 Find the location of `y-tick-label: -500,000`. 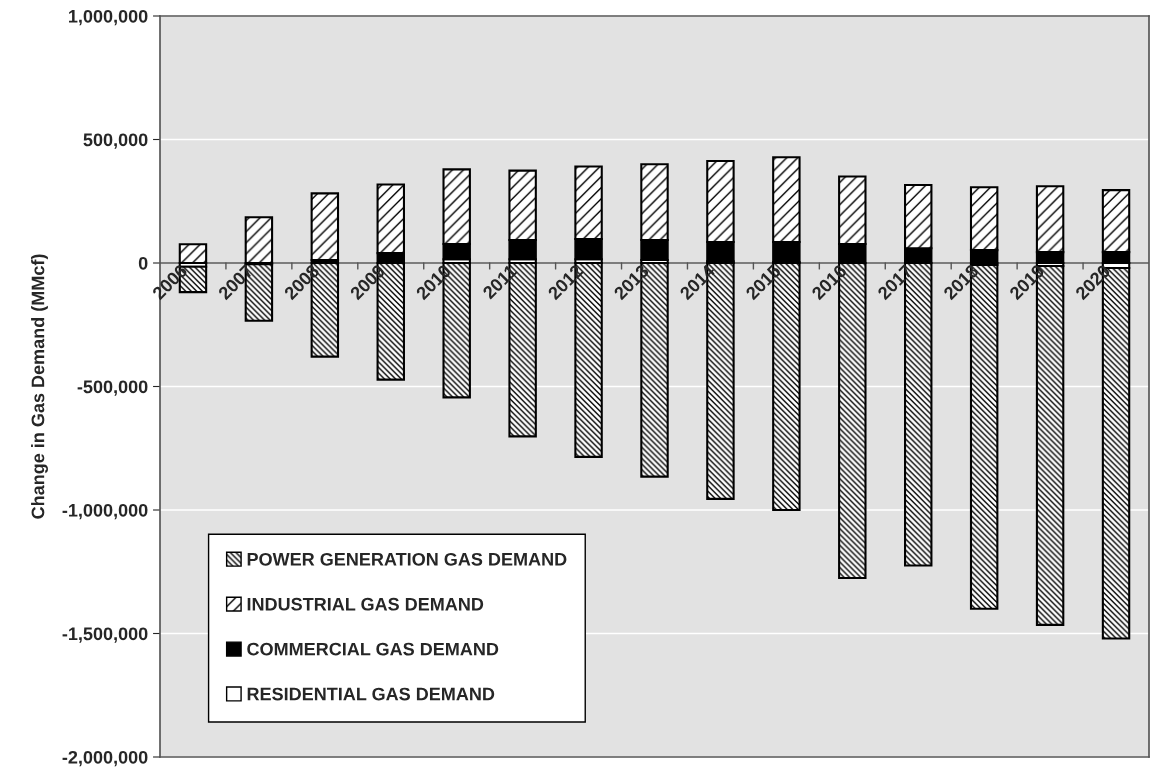

y-tick-label: -500,000 is located at coordinates (112, 388).